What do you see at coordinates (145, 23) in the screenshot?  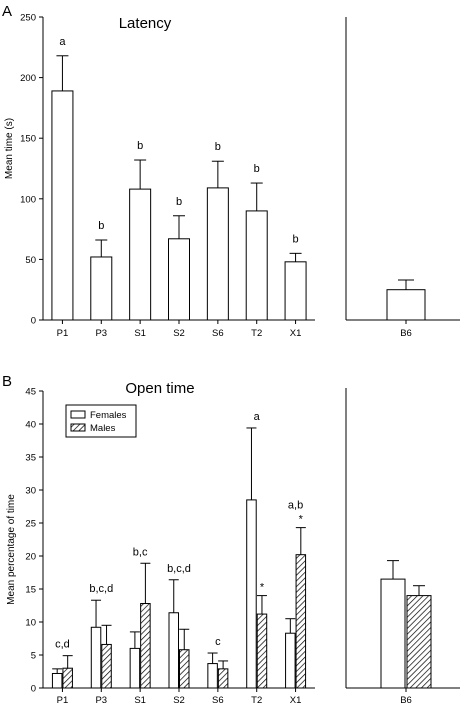 I see `panel-a-title: Latency` at bounding box center [145, 23].